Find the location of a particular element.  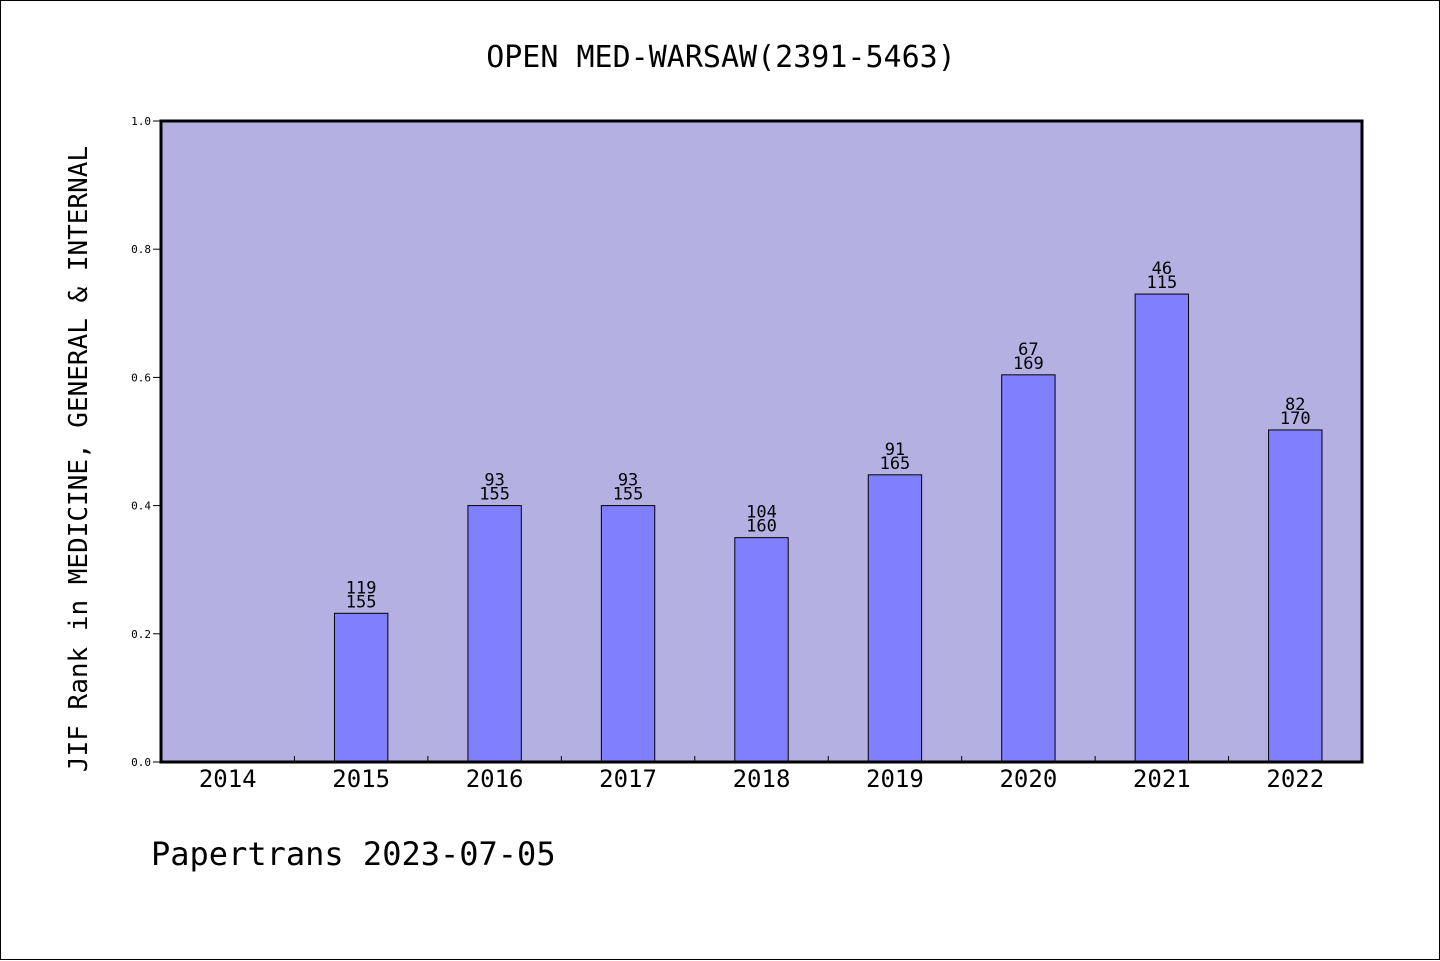

bar-rank-label: 46 is located at coordinates (1162, 269).